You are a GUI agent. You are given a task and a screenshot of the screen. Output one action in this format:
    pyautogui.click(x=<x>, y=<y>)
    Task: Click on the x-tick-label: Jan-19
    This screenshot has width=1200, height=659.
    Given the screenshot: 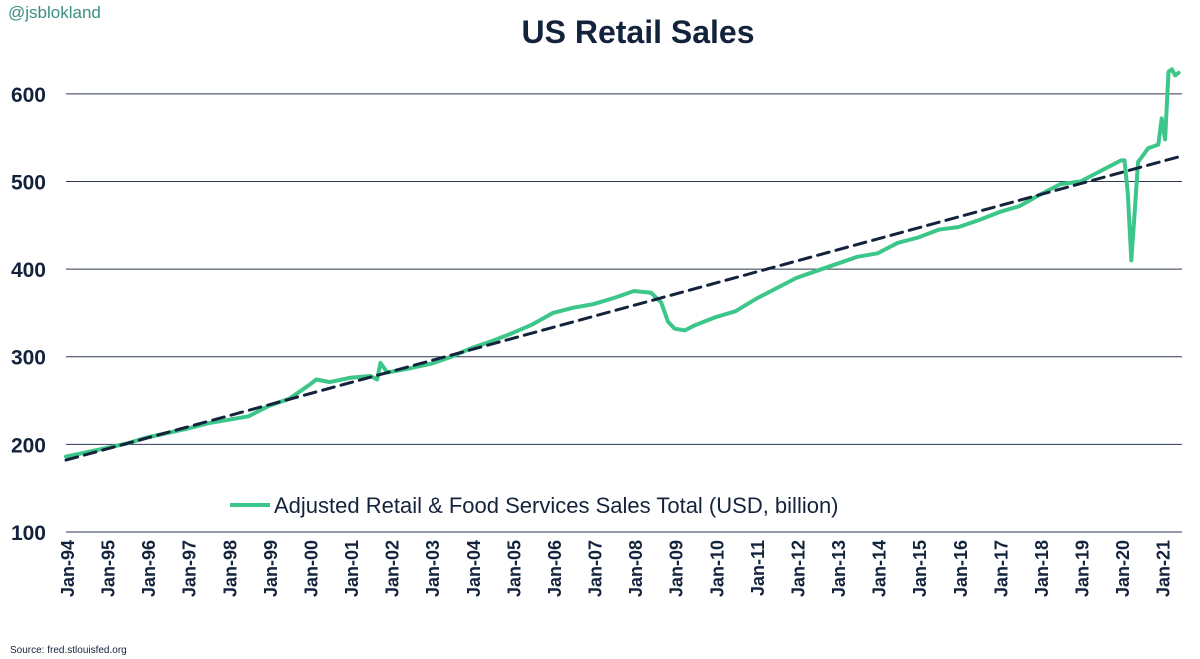 What is the action you would take?
    pyautogui.click(x=1083, y=568)
    